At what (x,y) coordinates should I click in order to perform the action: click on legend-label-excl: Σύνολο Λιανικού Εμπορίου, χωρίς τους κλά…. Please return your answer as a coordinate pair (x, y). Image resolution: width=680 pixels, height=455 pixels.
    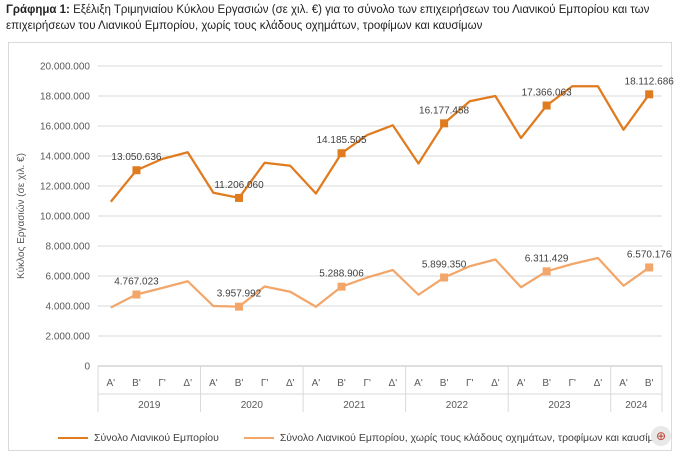
    Looking at the image, I should click on (473, 438).